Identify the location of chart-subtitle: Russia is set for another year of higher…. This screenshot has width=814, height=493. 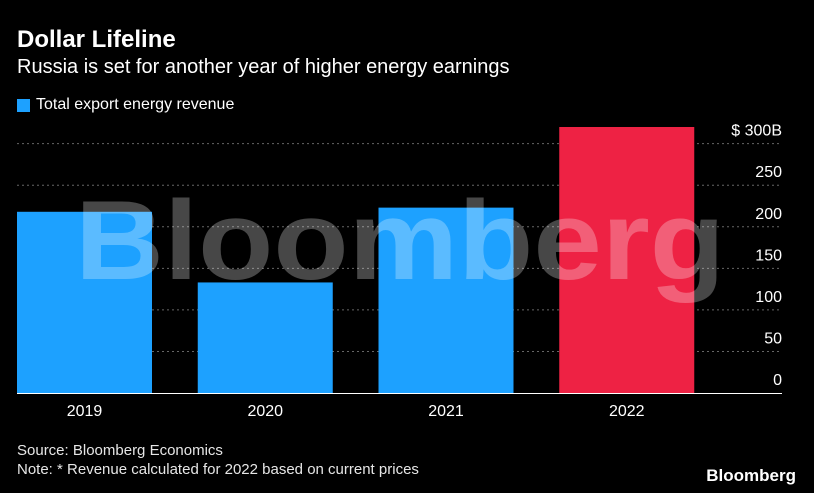
(263, 67).